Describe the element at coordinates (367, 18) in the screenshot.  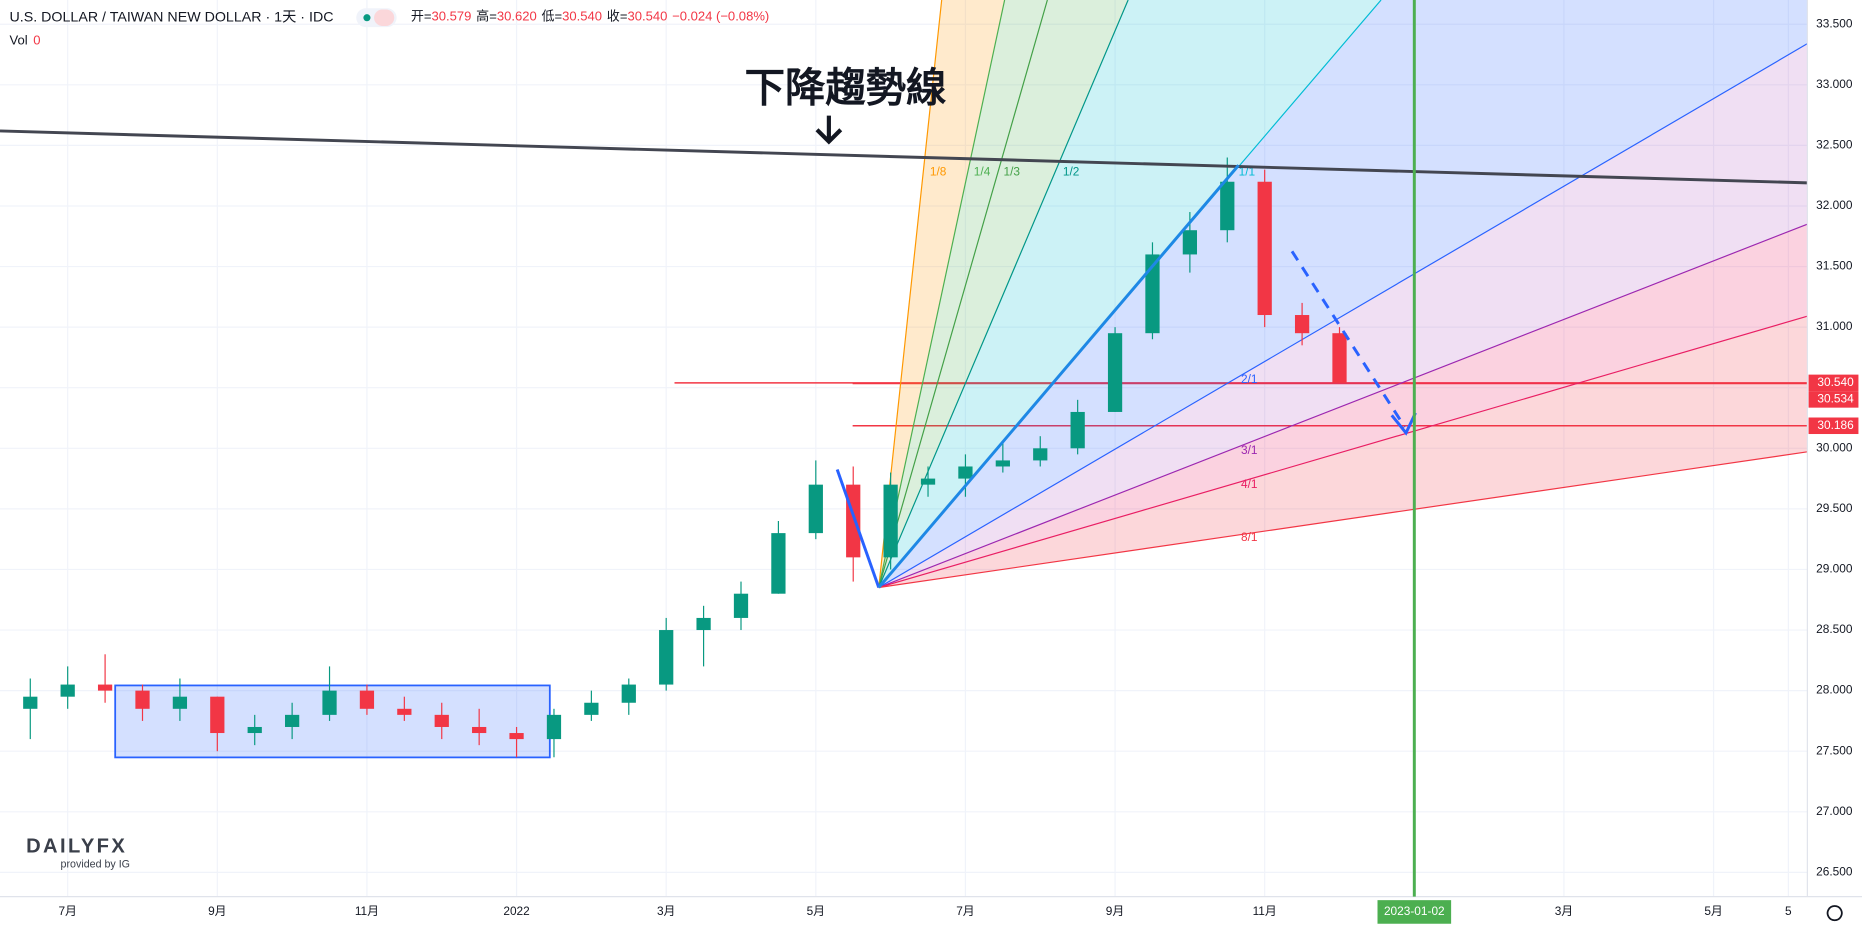
I see `status-dot` at that location.